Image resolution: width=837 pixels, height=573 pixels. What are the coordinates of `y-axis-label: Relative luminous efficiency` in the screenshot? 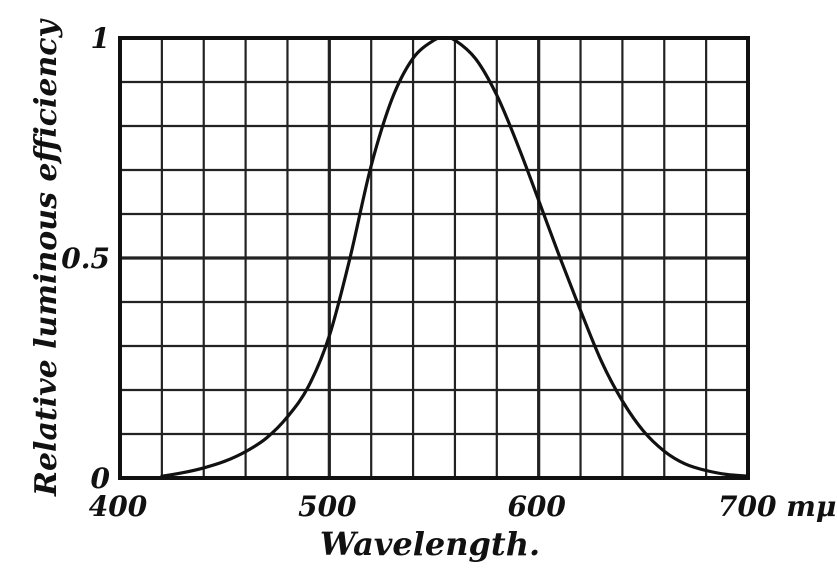 It's located at (46, 257).